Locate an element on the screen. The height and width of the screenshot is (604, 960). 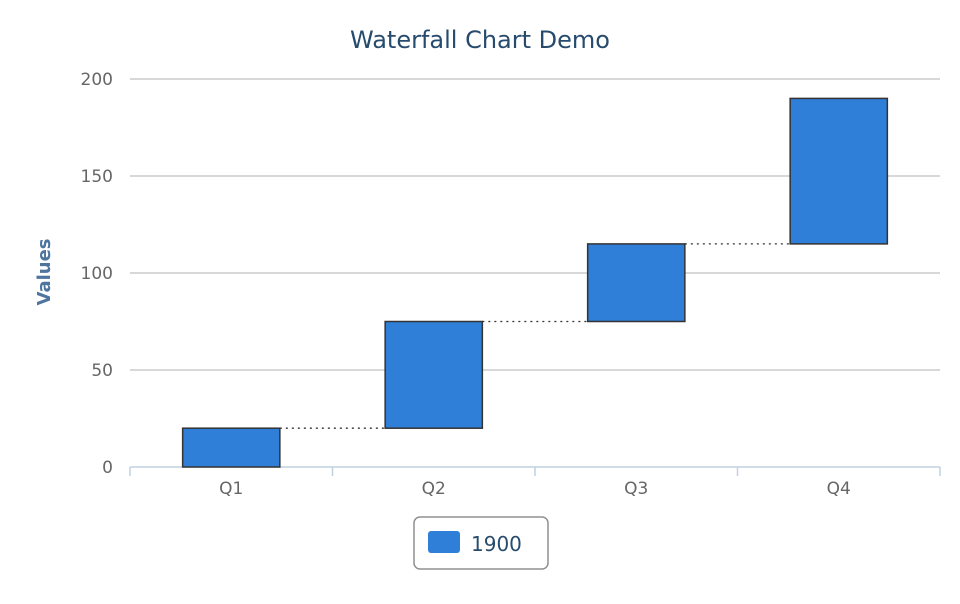
y-tick-label-0: 0 is located at coordinates (107, 468).